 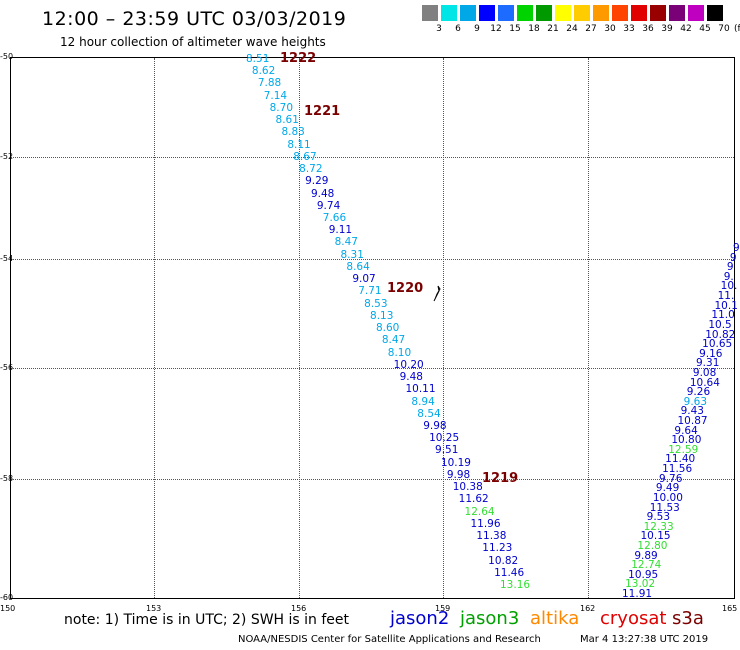 What do you see at coordinates (655, 536) in the screenshot?
I see `wave-height-value: 10.15` at bounding box center [655, 536].